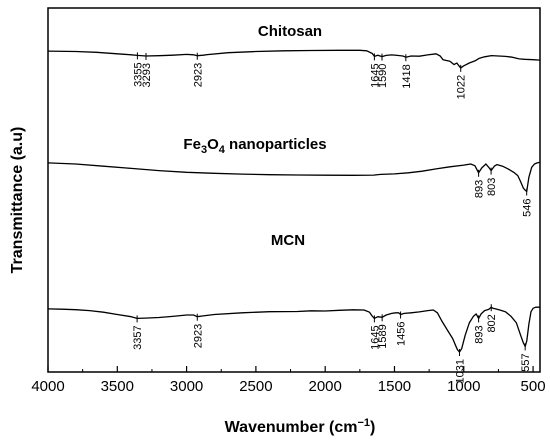  I want to click on series-name-label: MCN, so click(288, 240).